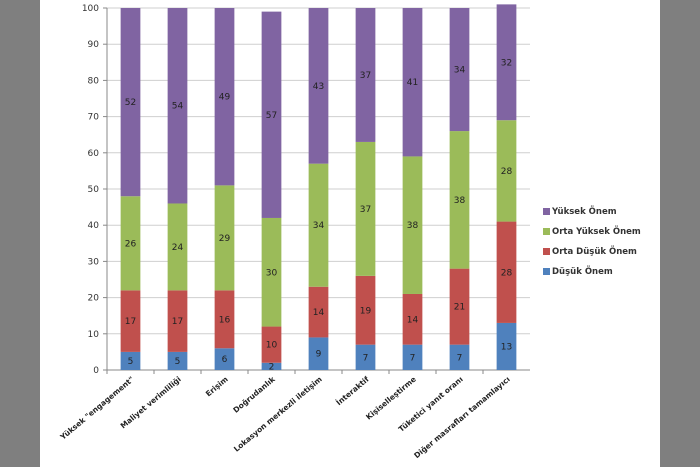 The width and height of the screenshot is (700, 467). I want to click on data-label-orta-y-ksek-nem-3: 30, so click(272, 273).